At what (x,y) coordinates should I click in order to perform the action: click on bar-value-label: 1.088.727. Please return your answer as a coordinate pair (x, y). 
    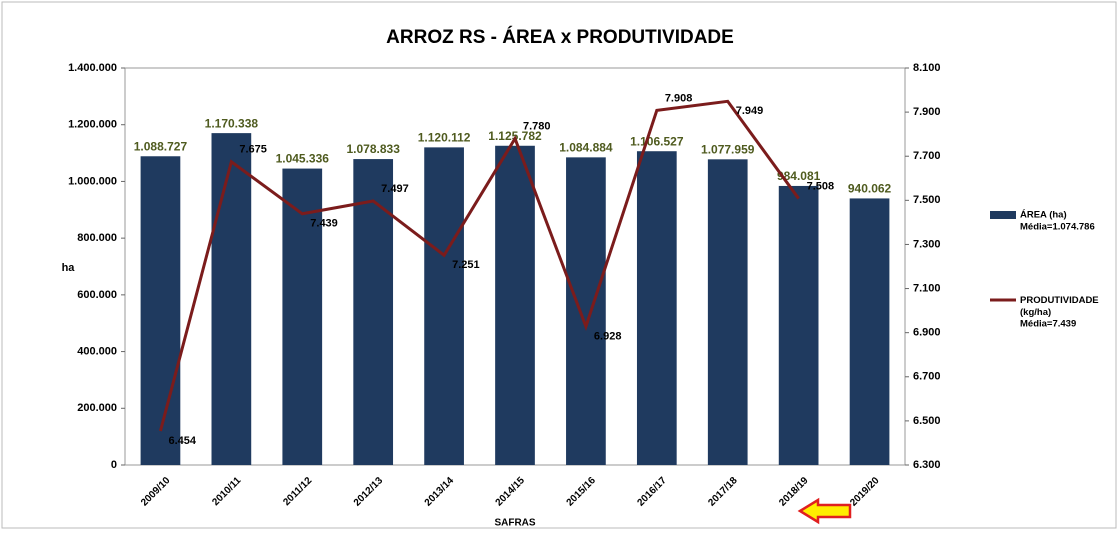
    Looking at the image, I should click on (161, 146).